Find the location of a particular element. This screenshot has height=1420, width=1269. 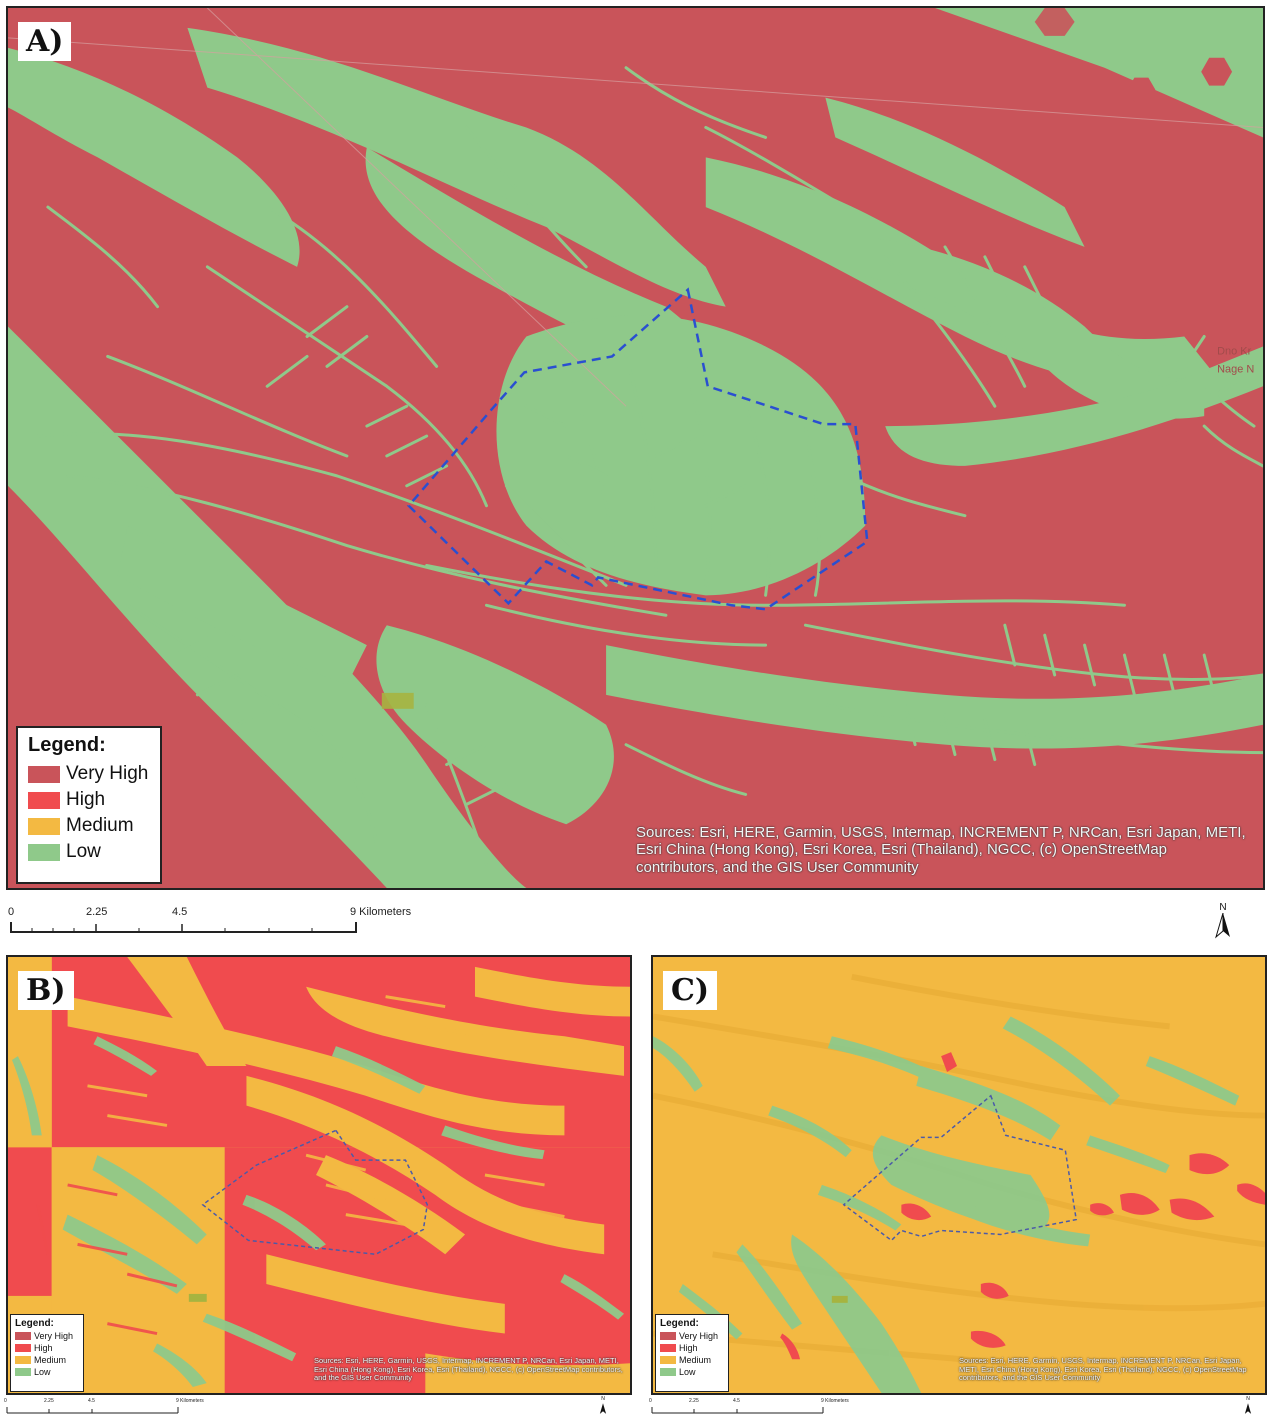

north-arrow-a: N is located at coordinates (1223, 923).